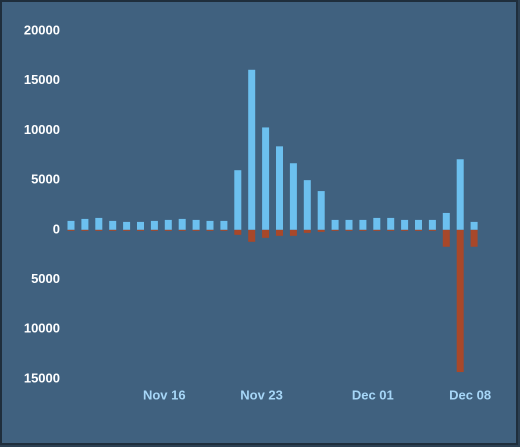  Describe the element at coordinates (373, 394) in the screenshot. I see `x-tick-label: Dec 01` at that location.